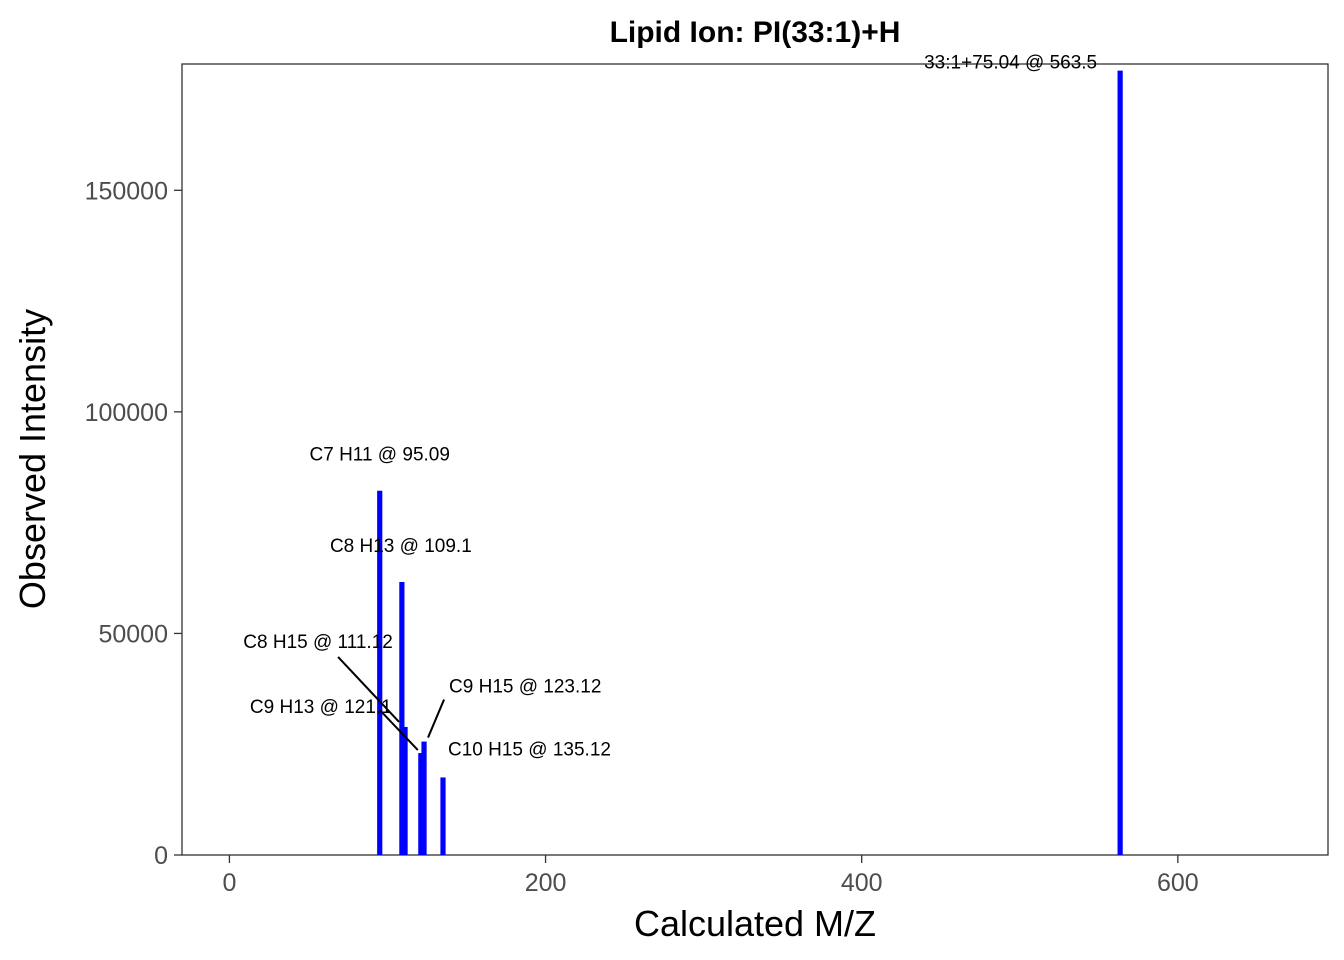 This screenshot has width=1344, height=960. What do you see at coordinates (126, 191) in the screenshot?
I see `y-tick-label-3: 150000` at bounding box center [126, 191].